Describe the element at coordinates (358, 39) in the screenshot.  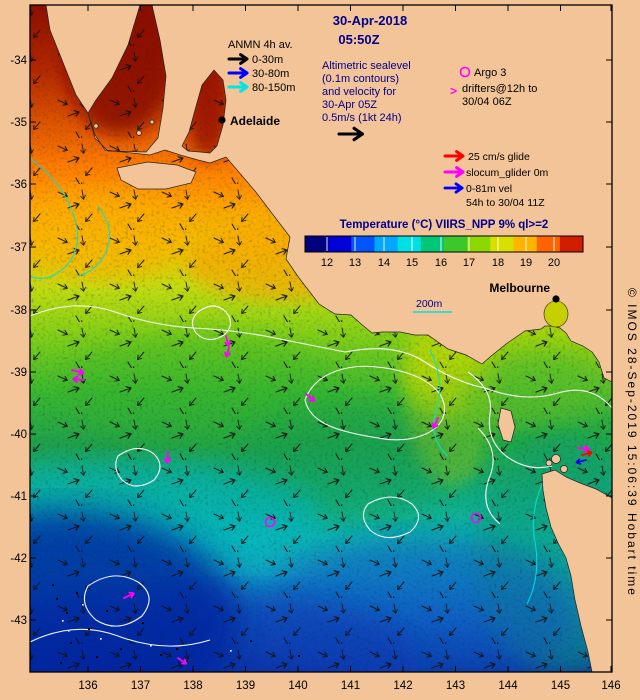
I see `map-title-time: 05:50Z` at that location.